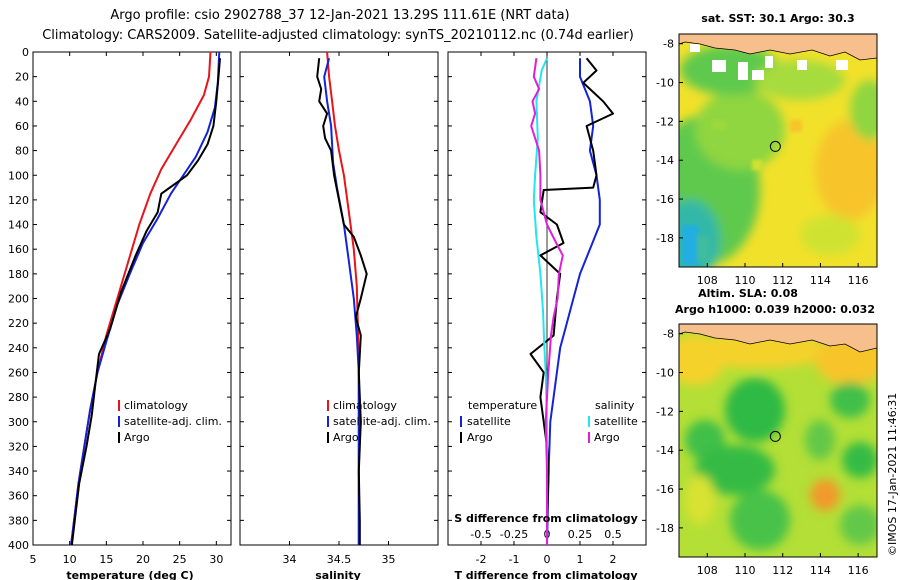  What do you see at coordinates (389, 559) in the screenshot?
I see `salinity-tick-label: 35` at bounding box center [389, 559].